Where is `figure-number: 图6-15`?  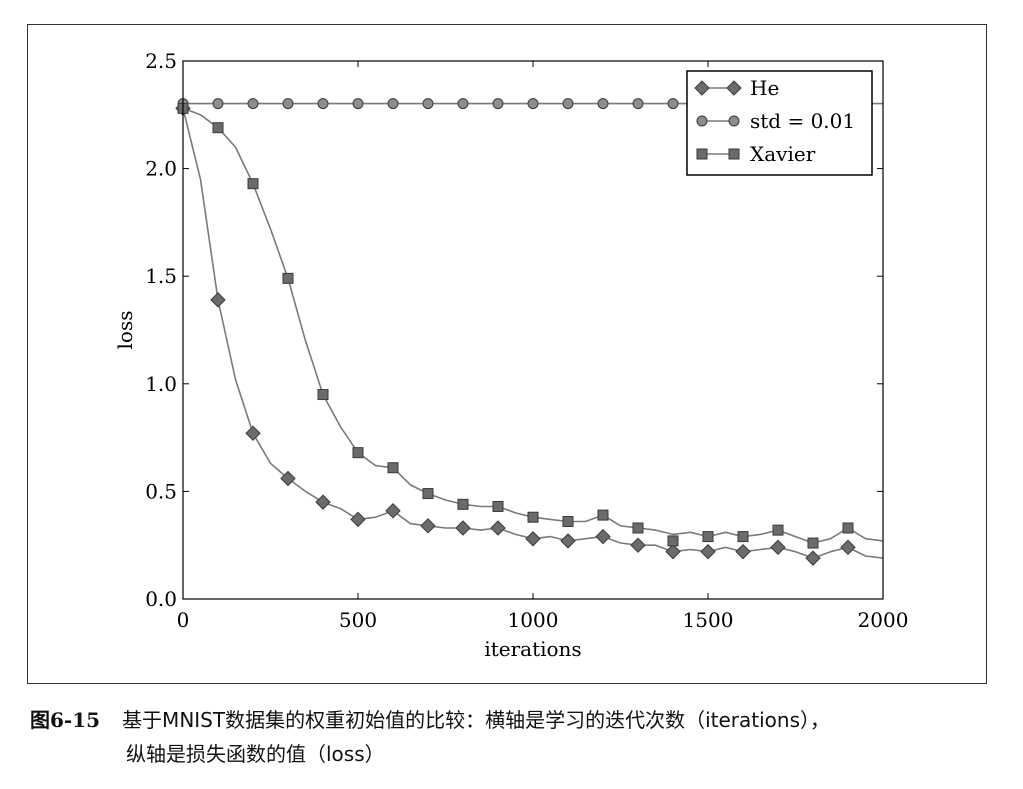 figure-number: 图6-15 is located at coordinates (65, 720).